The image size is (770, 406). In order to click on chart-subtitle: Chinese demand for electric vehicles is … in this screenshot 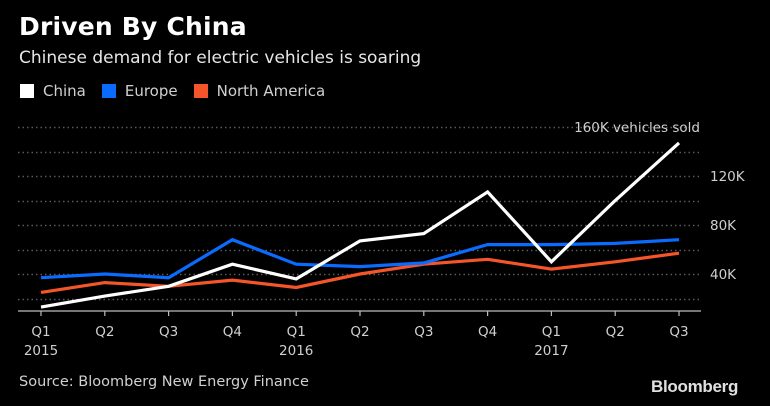, I will do `click(220, 58)`.